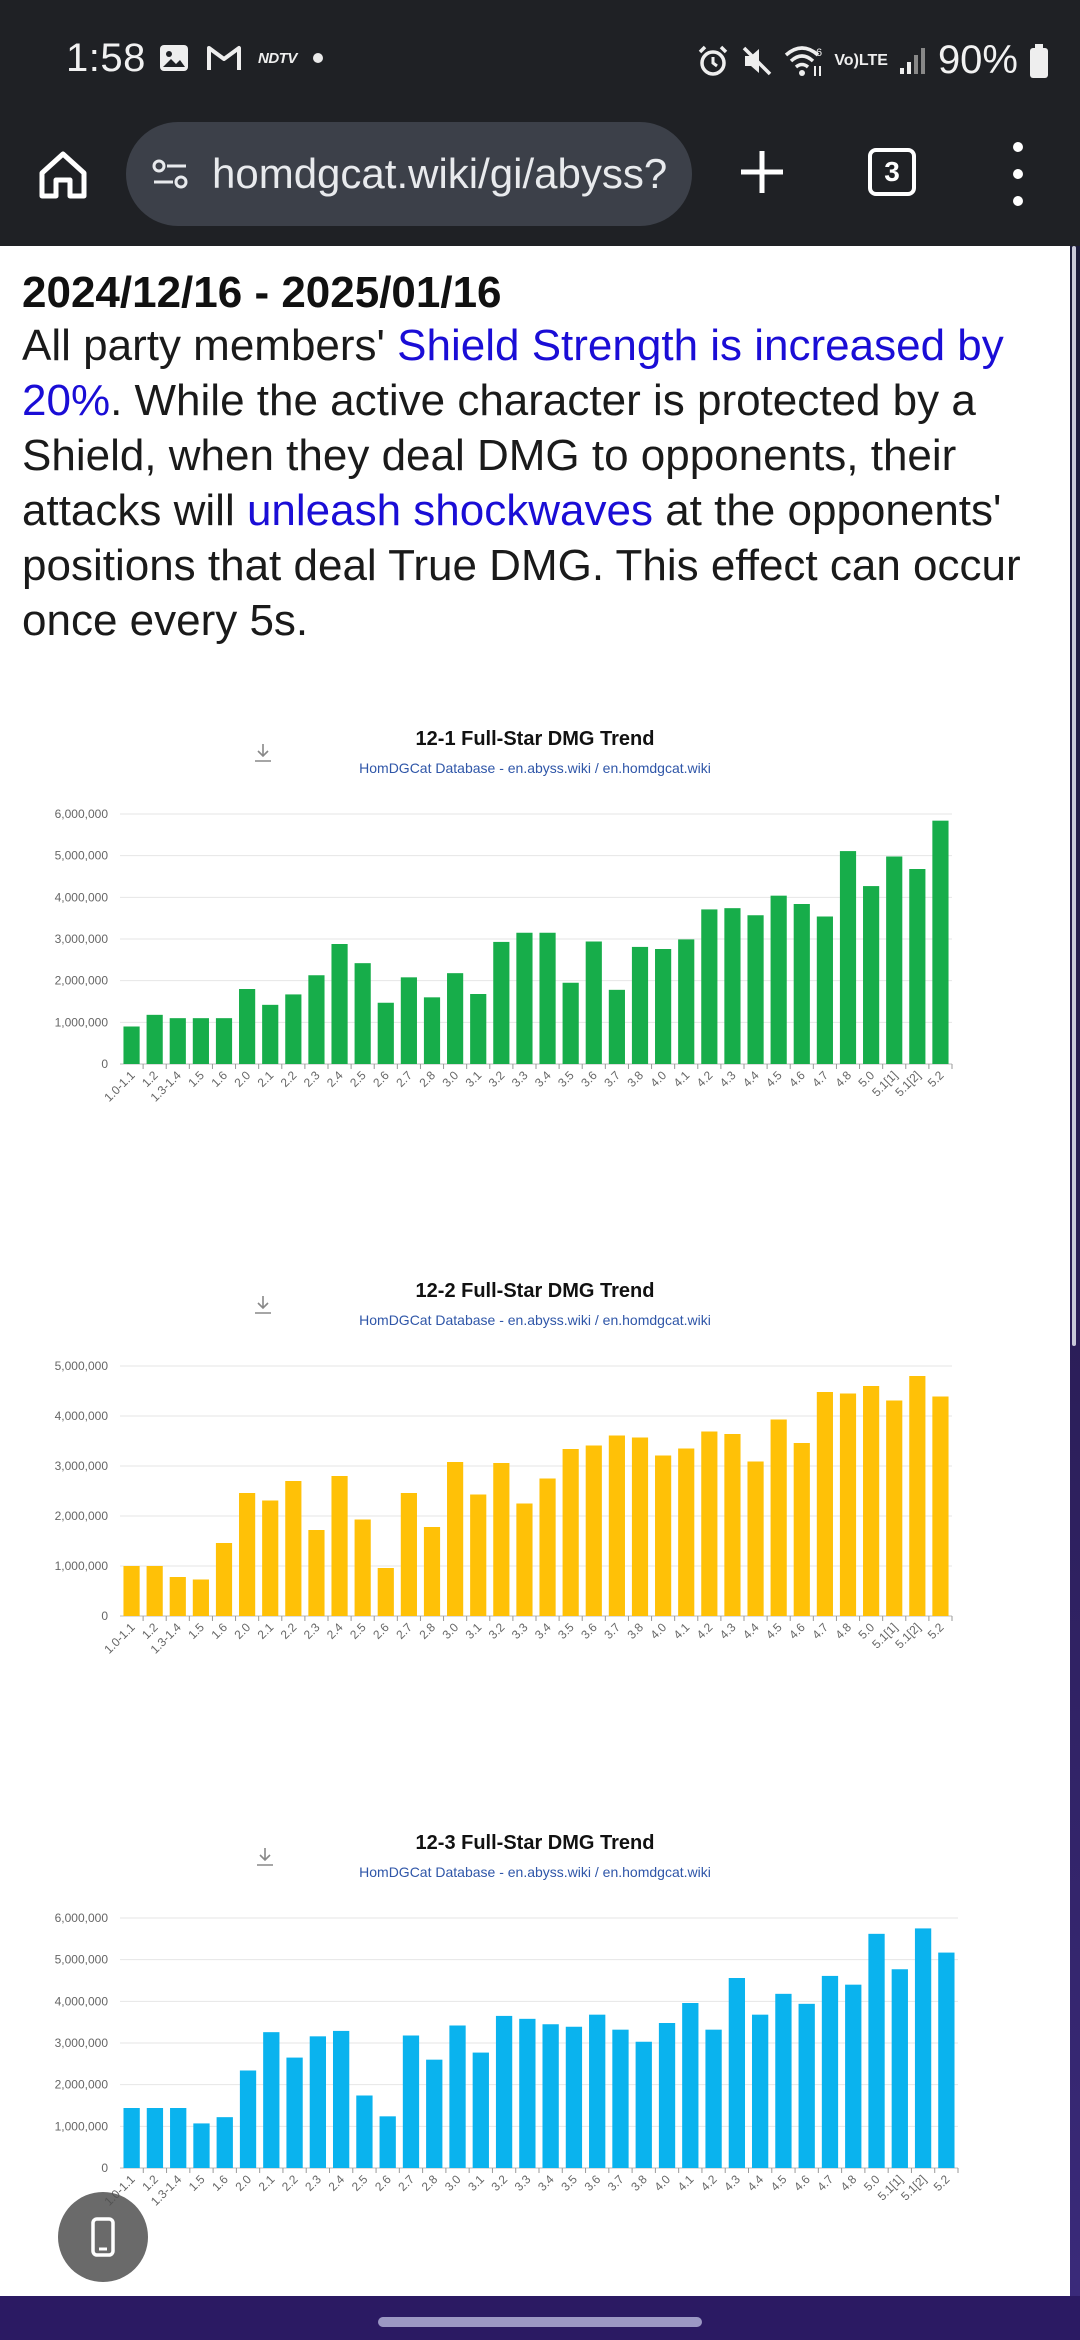 The width and height of the screenshot is (1080, 2340). Describe the element at coordinates (540, 2322) in the screenshot. I see `home-gesture-handle` at that location.